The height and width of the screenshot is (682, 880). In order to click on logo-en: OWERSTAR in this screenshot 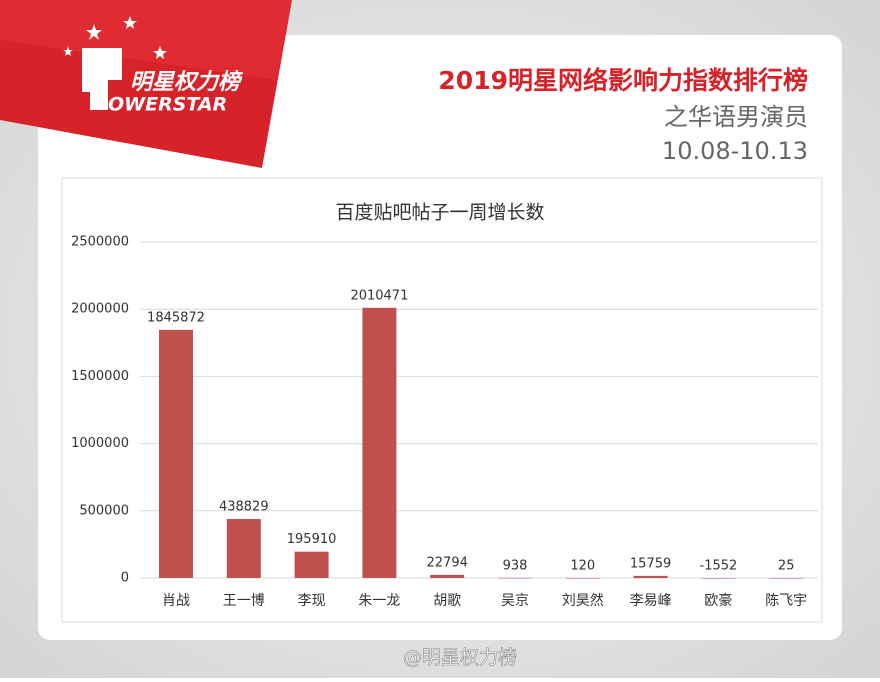, I will do `click(167, 105)`.